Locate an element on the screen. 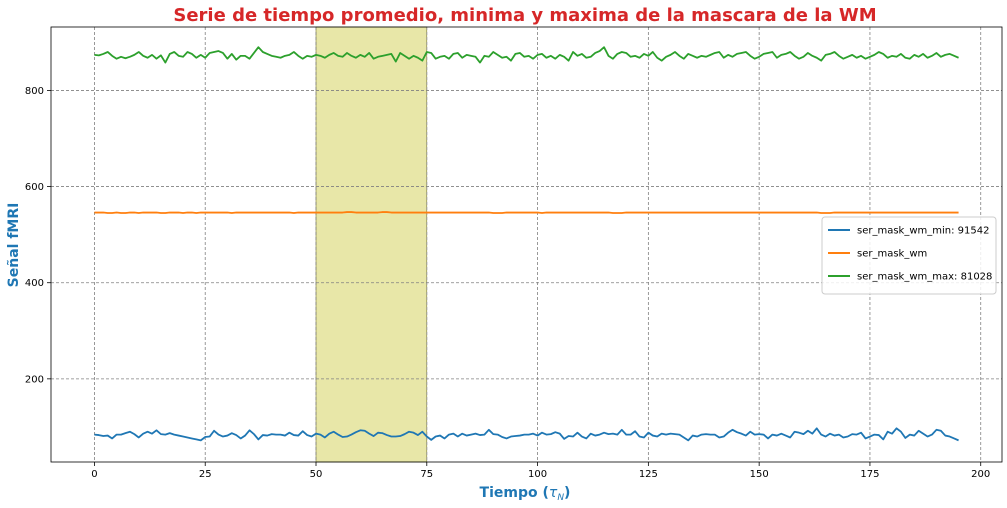  legend-label-1: ser_mask_wm is located at coordinates (892, 254).